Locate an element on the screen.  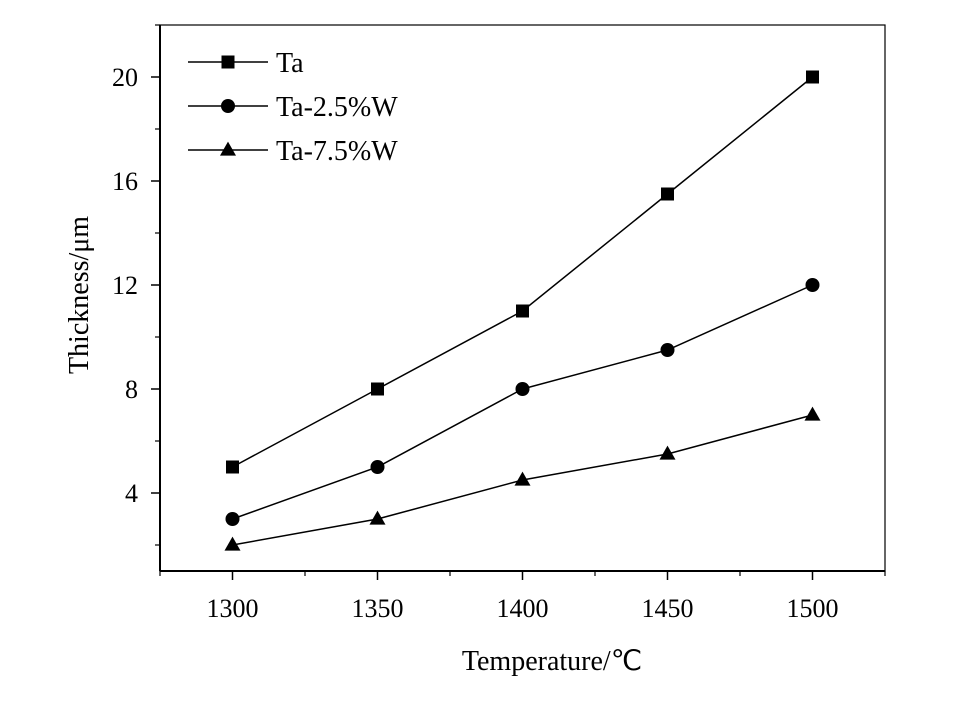
y-tick-label: 4 is located at coordinates (131, 493).